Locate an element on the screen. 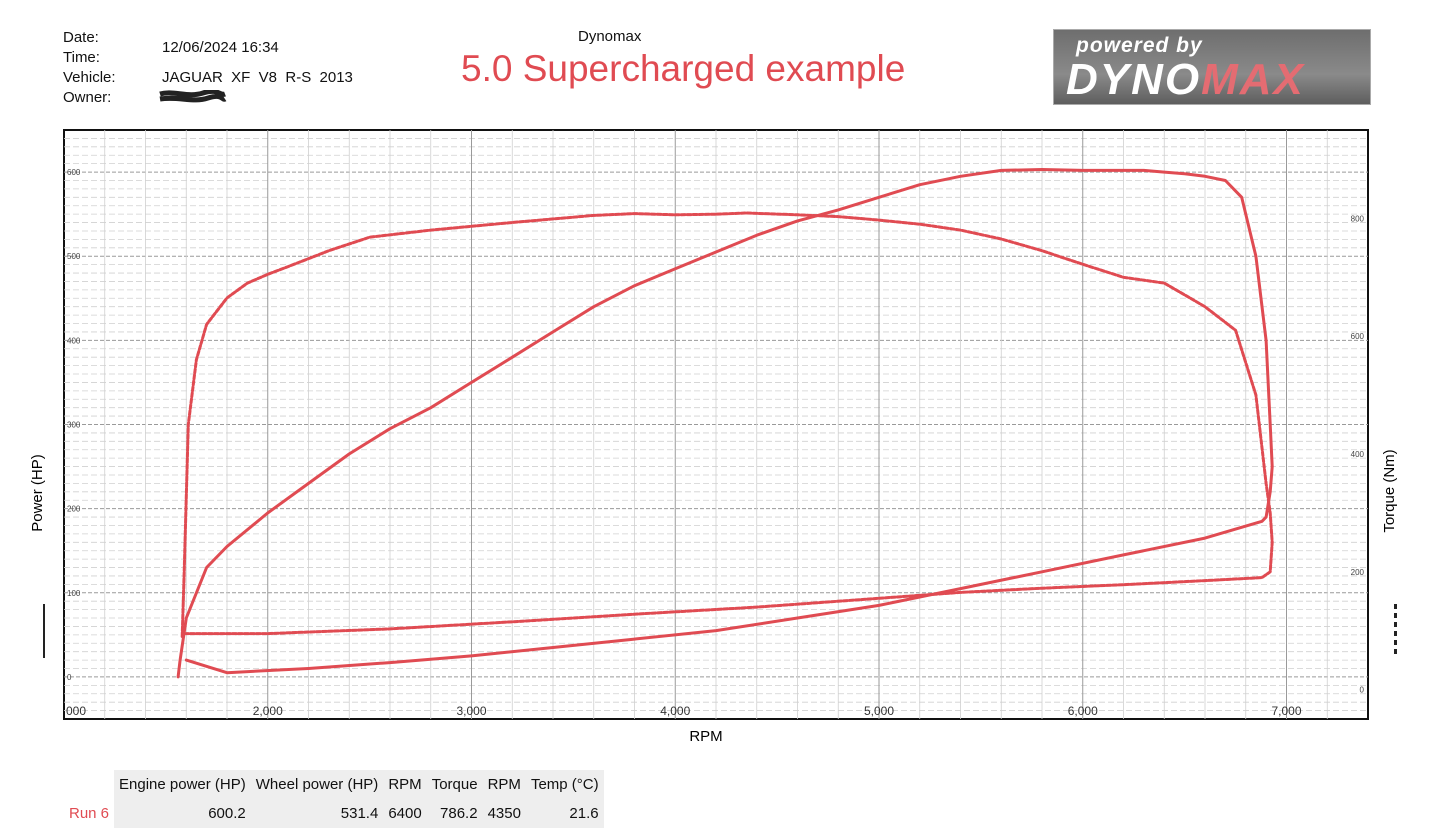  y-right-tick-label: 400 is located at coordinates (1358, 454).